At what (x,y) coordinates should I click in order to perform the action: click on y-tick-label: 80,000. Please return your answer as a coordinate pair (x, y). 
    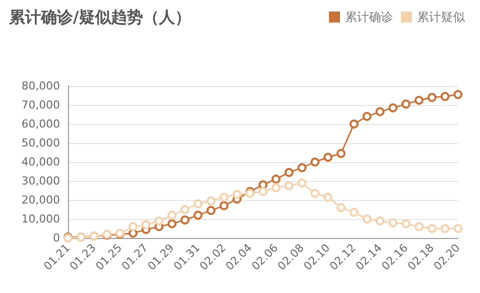
    Looking at the image, I should click on (41, 86).